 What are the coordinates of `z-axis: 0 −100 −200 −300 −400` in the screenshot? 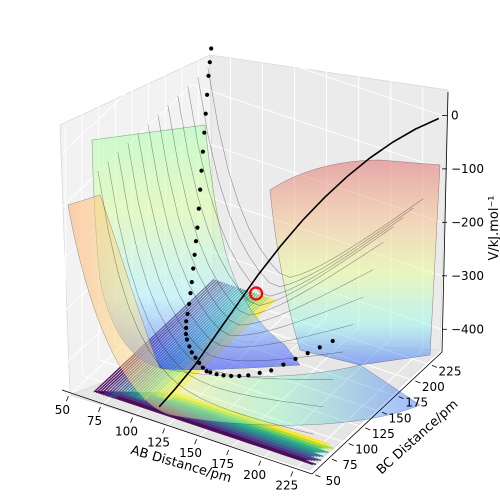 It's located at (462, 222).